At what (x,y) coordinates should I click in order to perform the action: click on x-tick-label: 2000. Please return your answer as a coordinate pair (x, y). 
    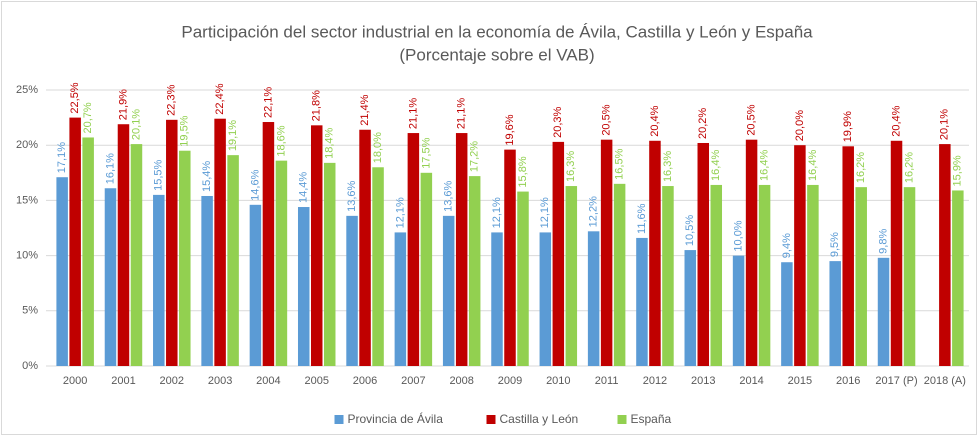
    Looking at the image, I should click on (75, 381).